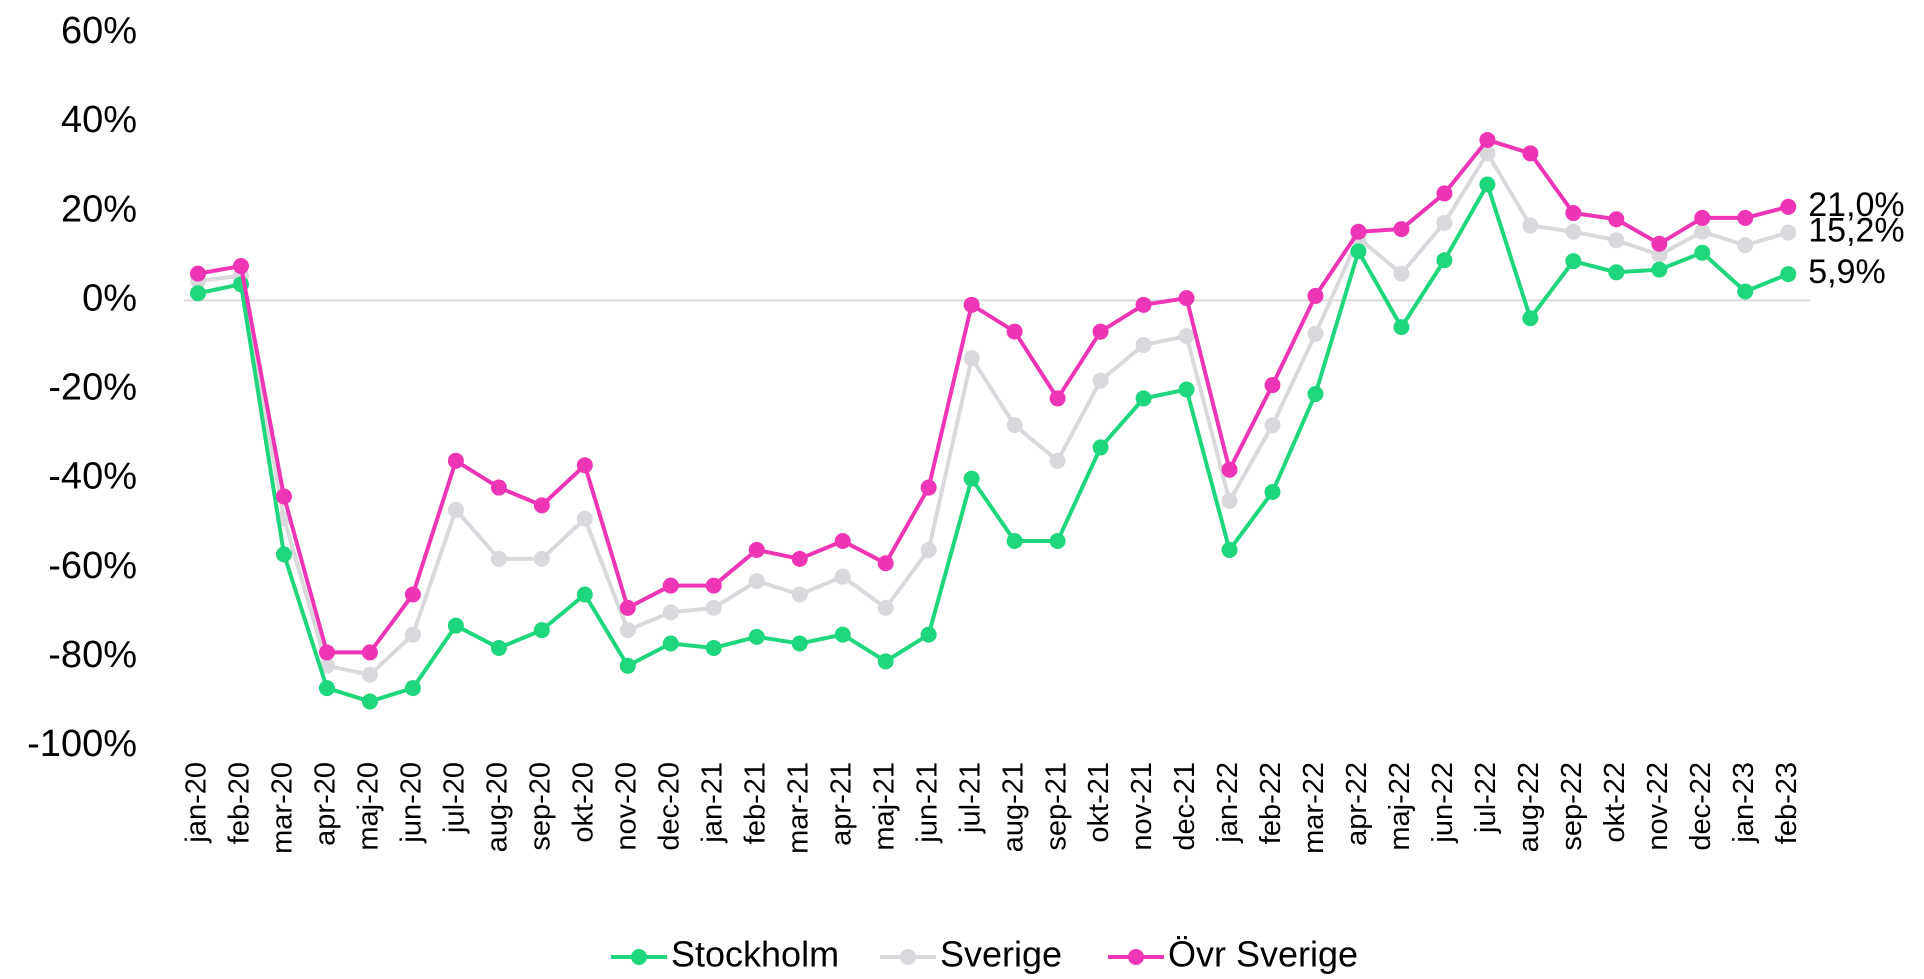 The height and width of the screenshot is (979, 1924). Describe the element at coordinates (755, 954) in the screenshot. I see `legend-label: Stockholm` at that location.